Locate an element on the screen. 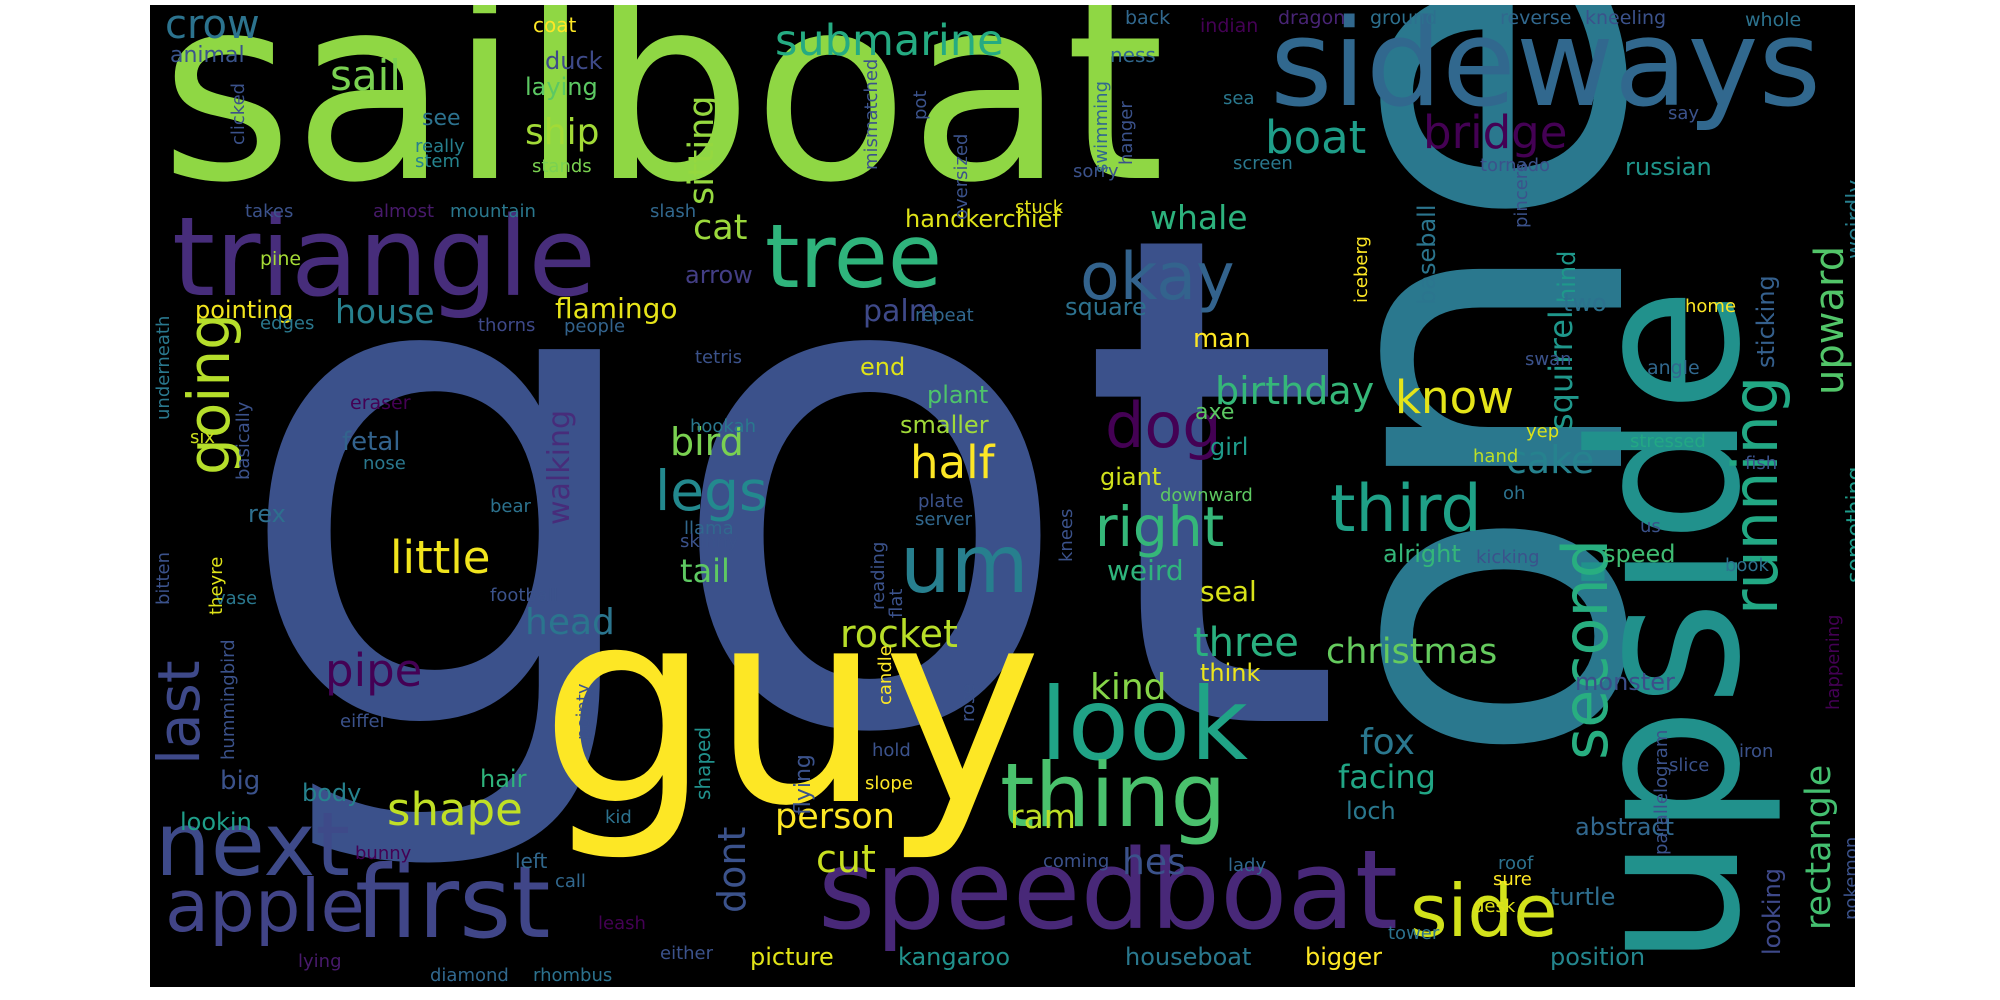 The image size is (2000, 1000). word: desk is located at coordinates (1494, 906).